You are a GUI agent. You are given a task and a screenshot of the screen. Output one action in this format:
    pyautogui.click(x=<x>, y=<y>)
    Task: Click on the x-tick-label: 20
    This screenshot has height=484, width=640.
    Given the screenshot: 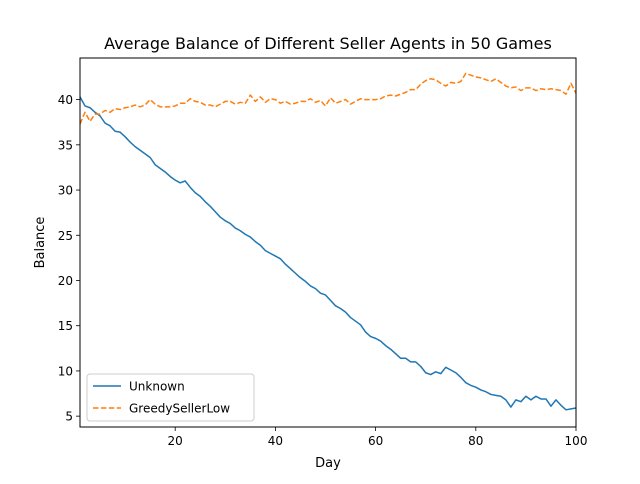 What is the action you would take?
    pyautogui.click(x=175, y=441)
    